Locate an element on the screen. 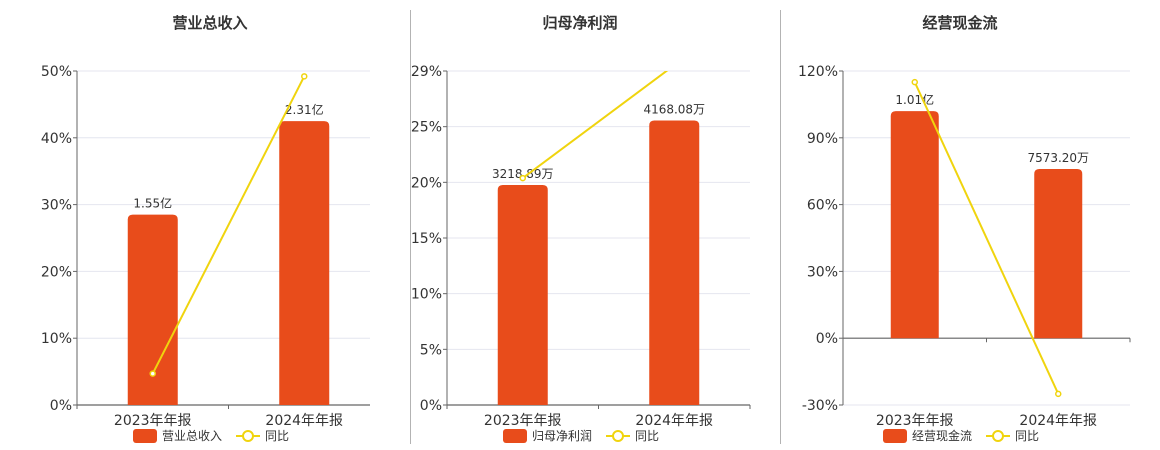 The image size is (1160, 450). y-tick-label: 29% is located at coordinates (426, 72).